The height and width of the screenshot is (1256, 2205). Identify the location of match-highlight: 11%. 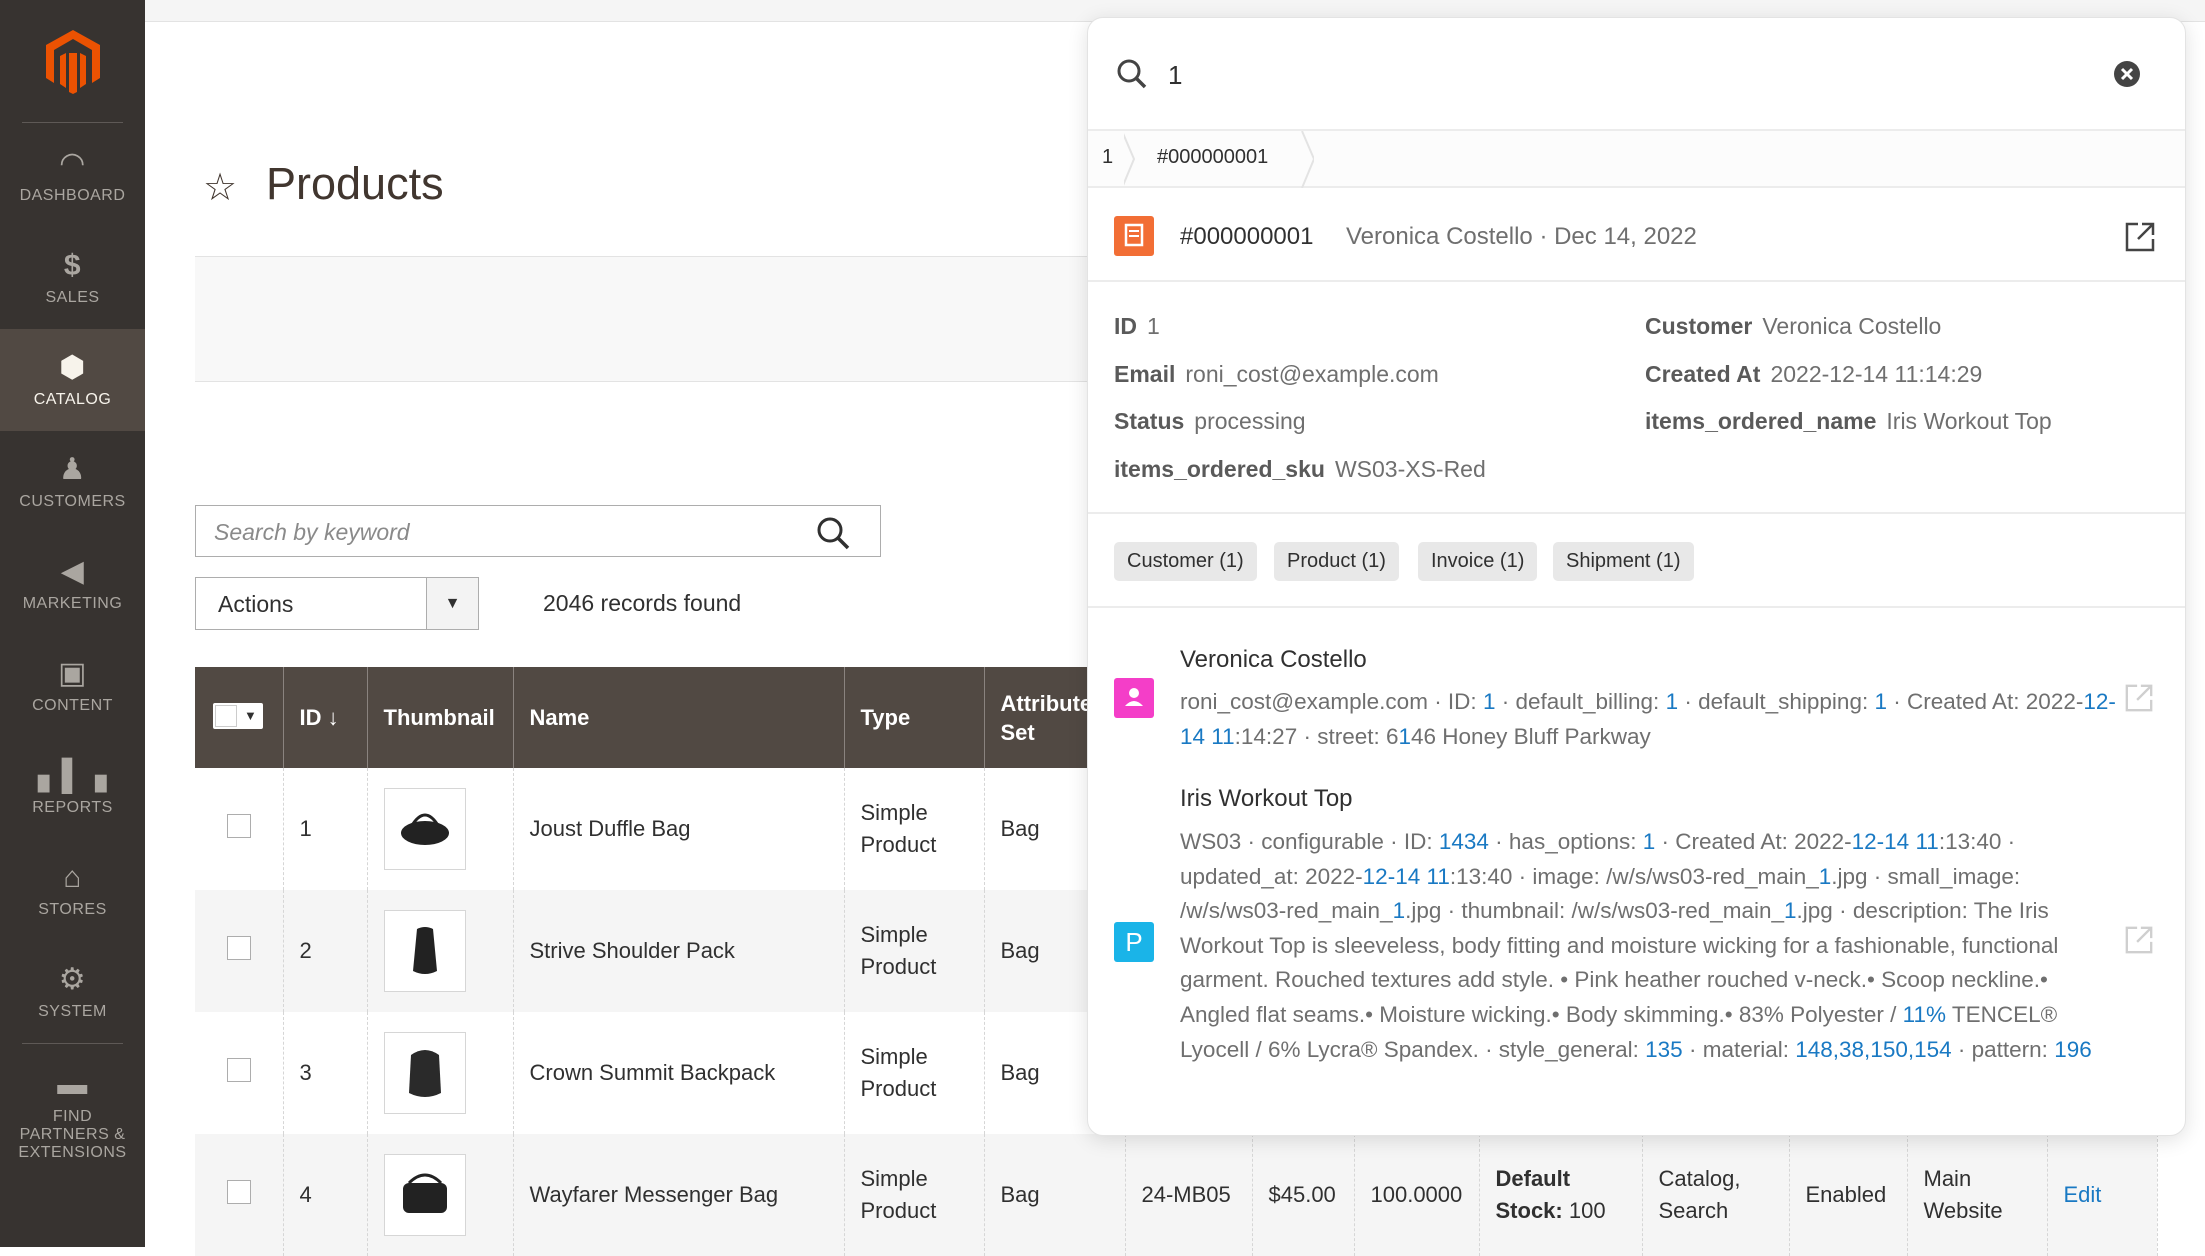
(1924, 1014).